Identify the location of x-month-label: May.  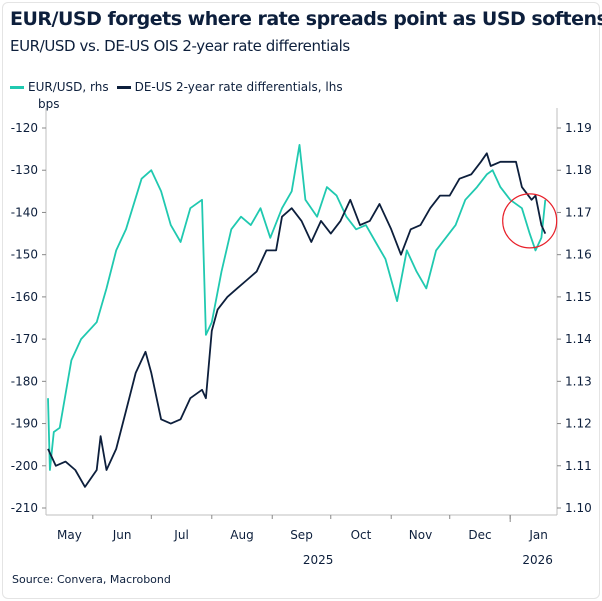
(69, 535).